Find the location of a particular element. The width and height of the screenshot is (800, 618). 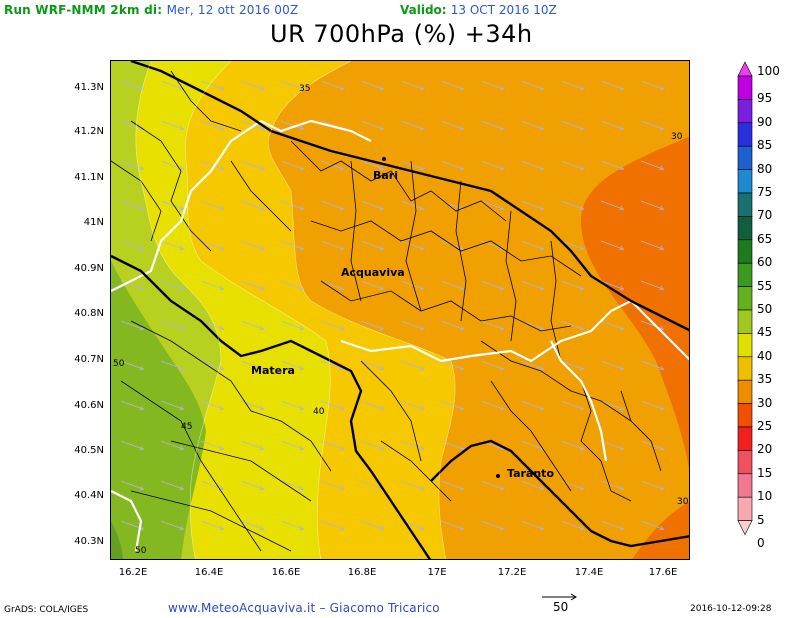

colorbar-label-70: 70 is located at coordinates (765, 215).